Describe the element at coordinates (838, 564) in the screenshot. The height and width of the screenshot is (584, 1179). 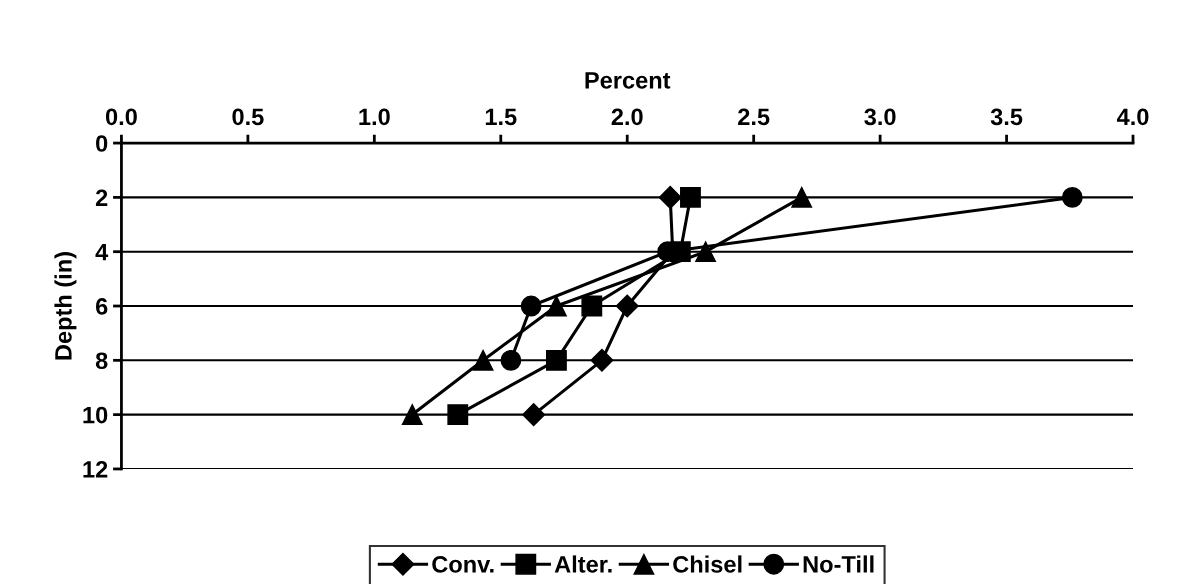
I see `legend-label: No-Till` at that location.